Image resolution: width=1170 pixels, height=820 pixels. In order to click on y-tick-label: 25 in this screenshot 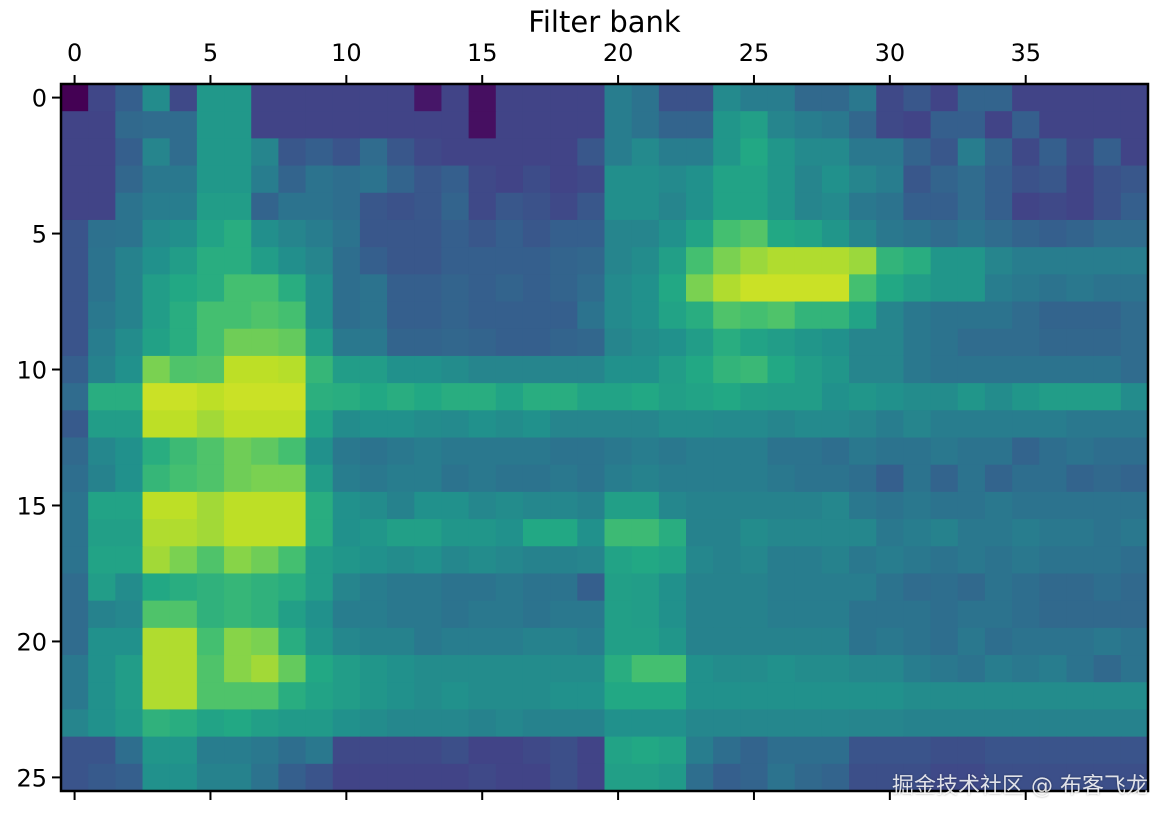, I will do `click(31, 778)`.